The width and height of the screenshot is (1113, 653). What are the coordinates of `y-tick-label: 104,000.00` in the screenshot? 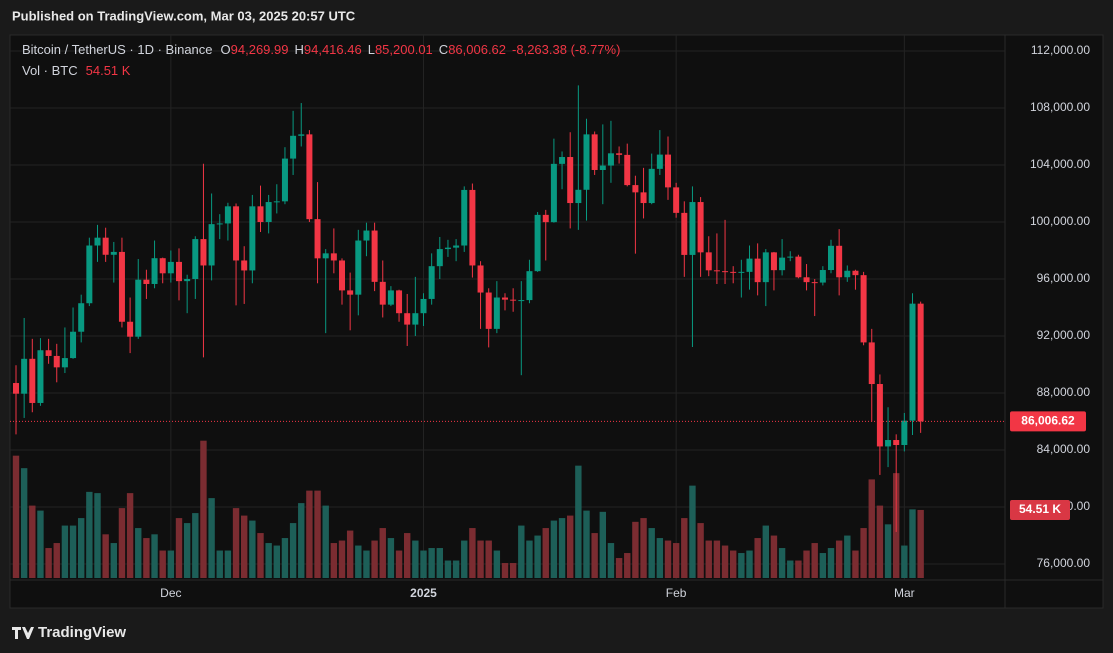 It's located at (1060, 164).